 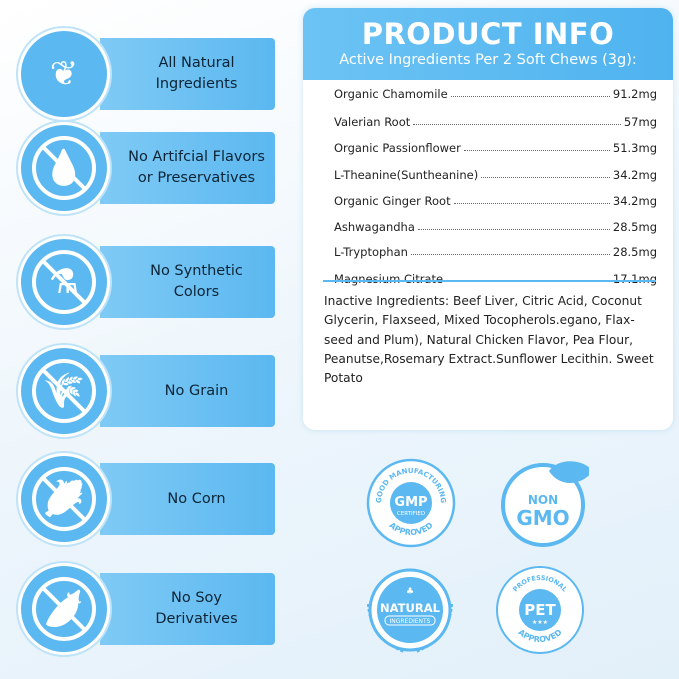 I want to click on natural-main-text: NATURAL, so click(x=410, y=608).